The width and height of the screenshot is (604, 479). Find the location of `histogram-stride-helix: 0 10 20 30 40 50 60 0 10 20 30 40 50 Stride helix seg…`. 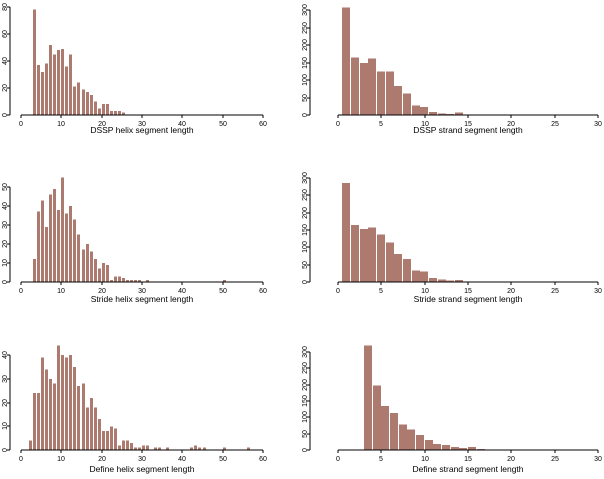

histogram-stride-helix: 0 10 20 30 40 50 60 0 10 20 30 40 50 Stride helix seg… is located at coordinates (134, 240).